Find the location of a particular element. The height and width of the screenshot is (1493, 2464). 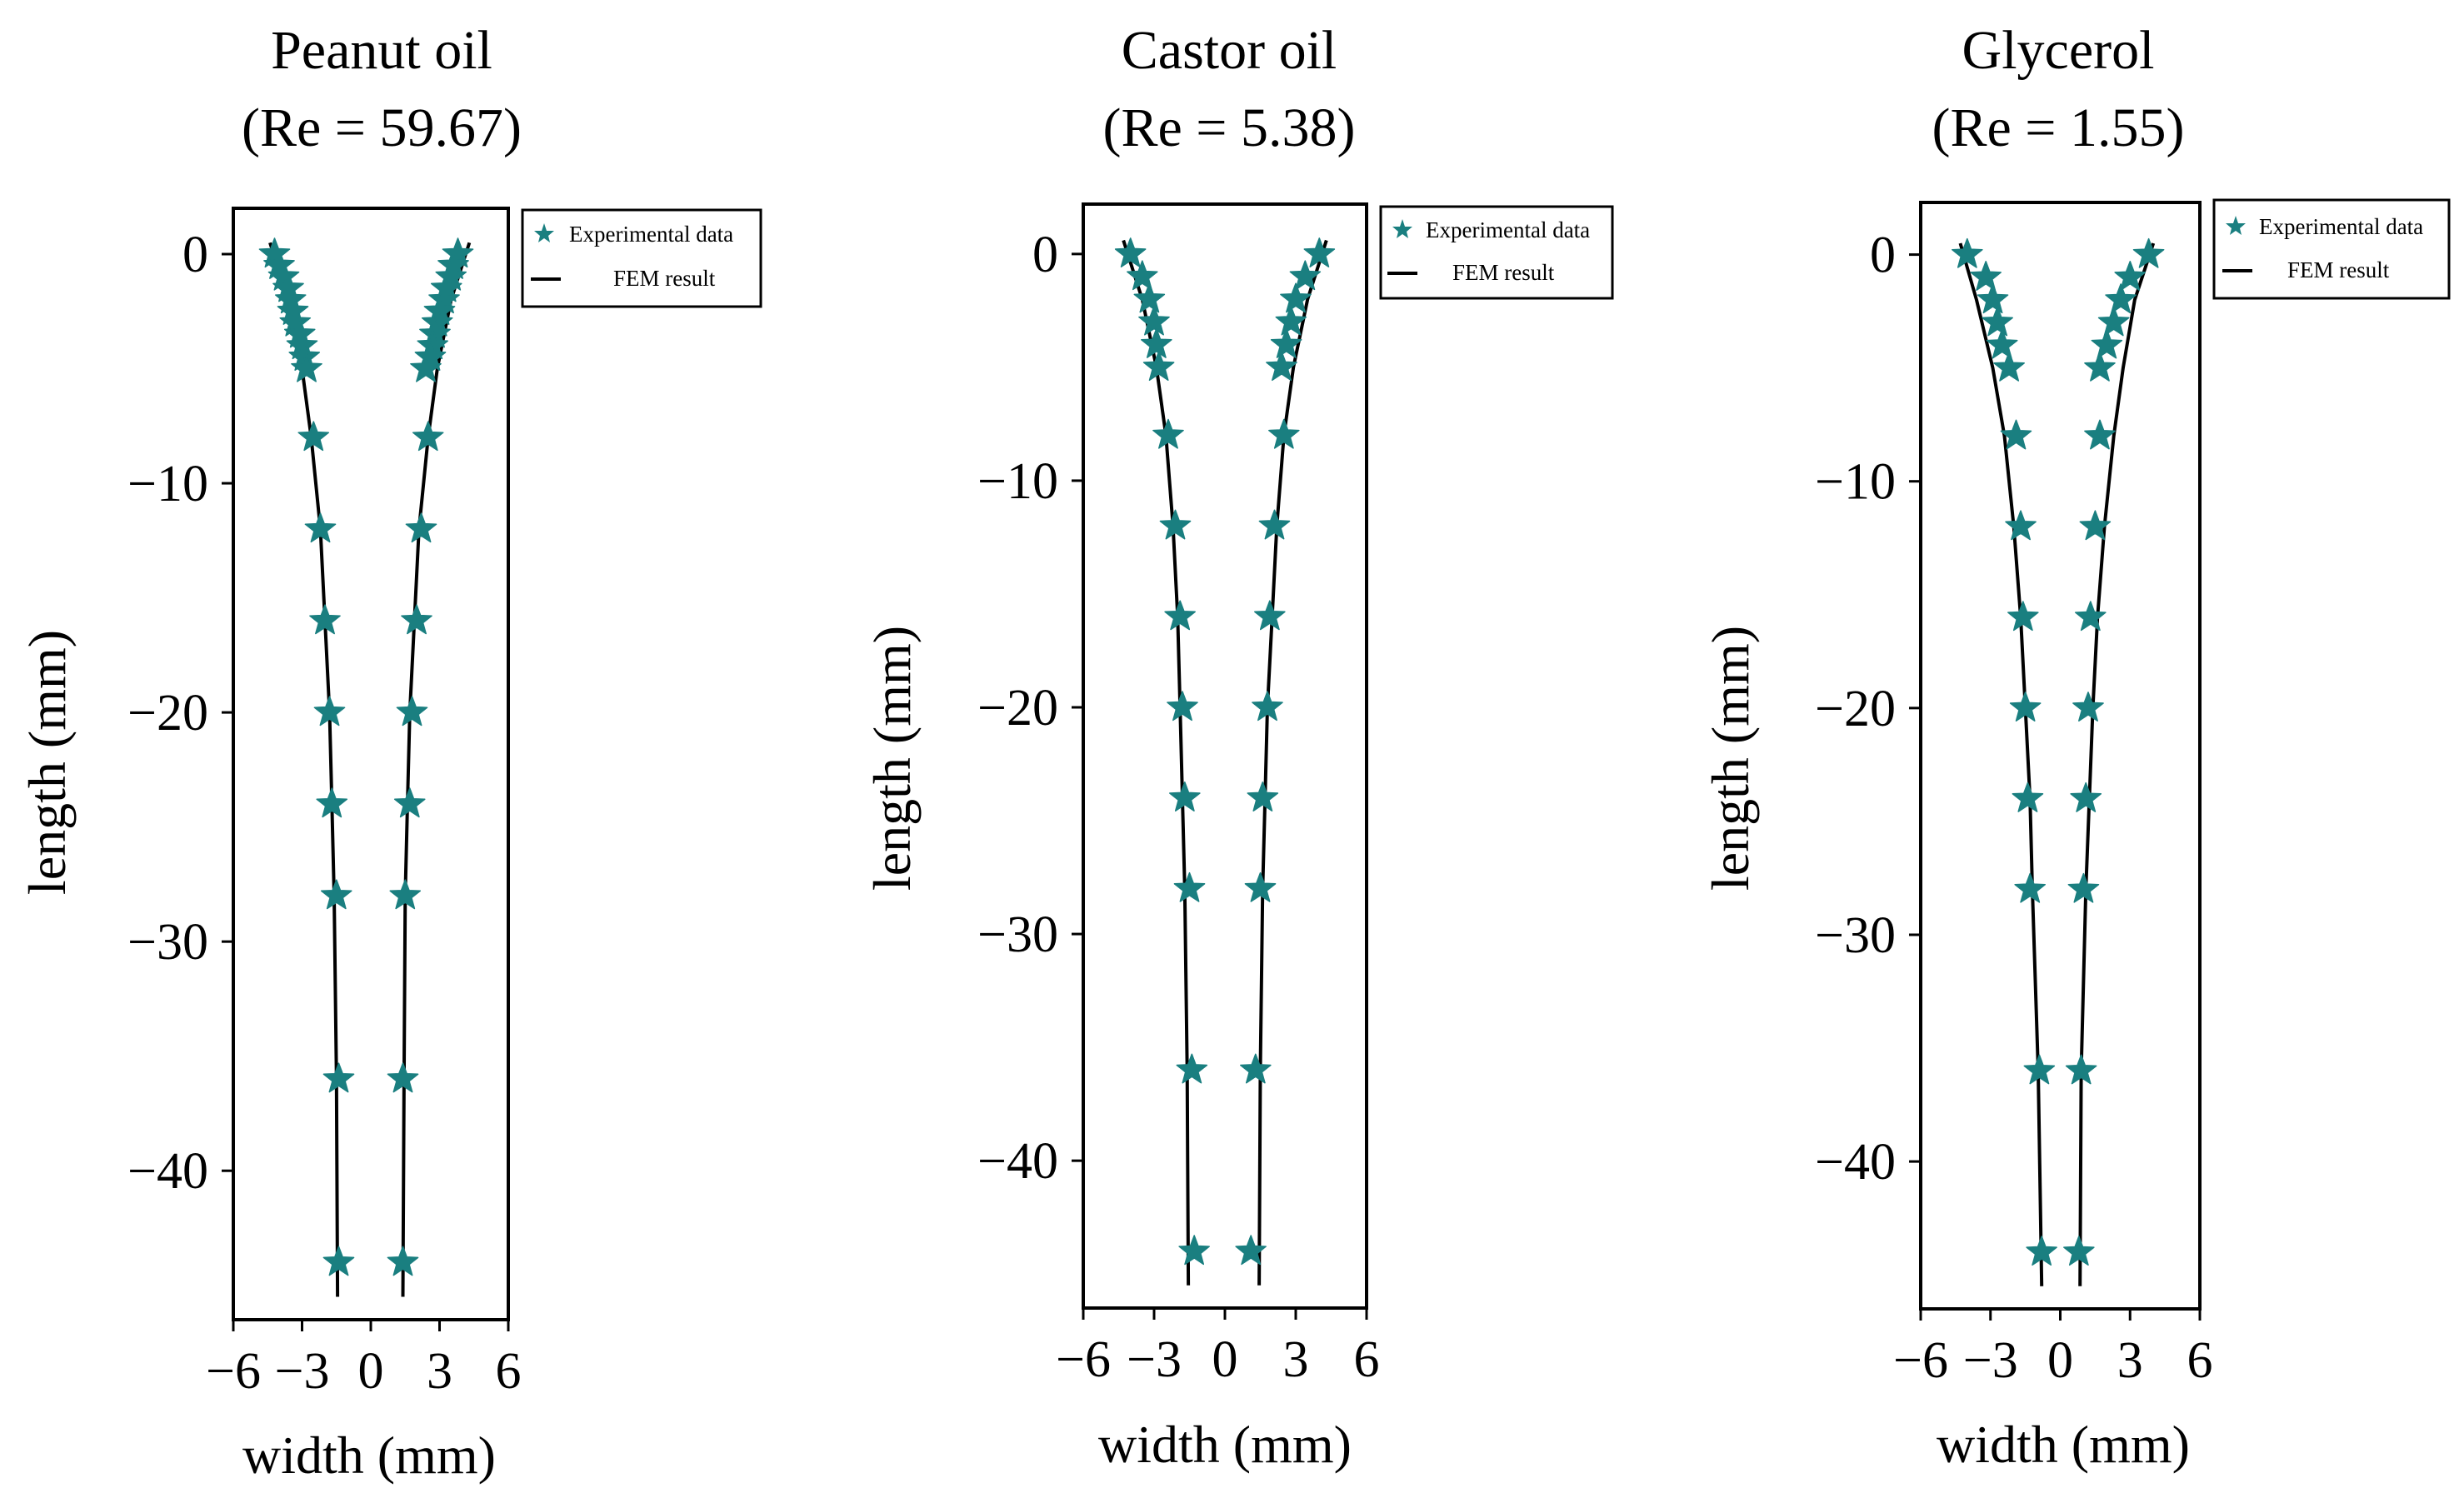

plot-frame is located at coordinates (2060, 756).